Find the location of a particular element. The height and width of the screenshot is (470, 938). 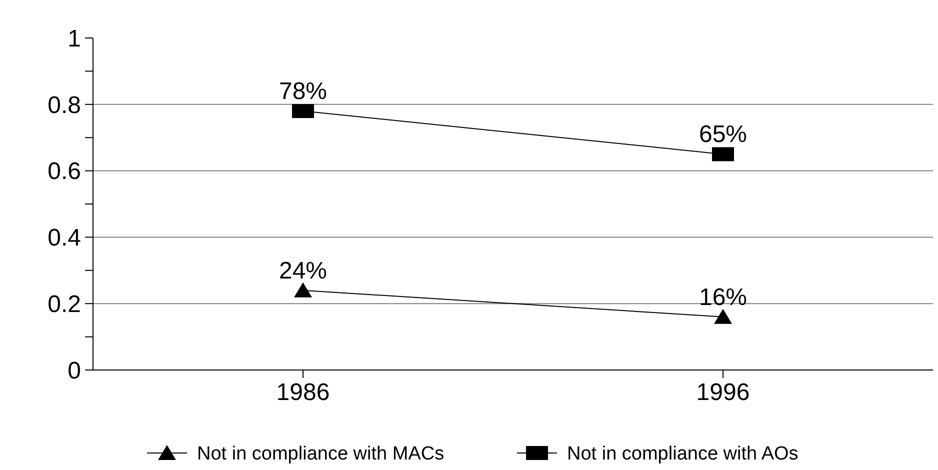

data-label: 16% is located at coordinates (723, 297).